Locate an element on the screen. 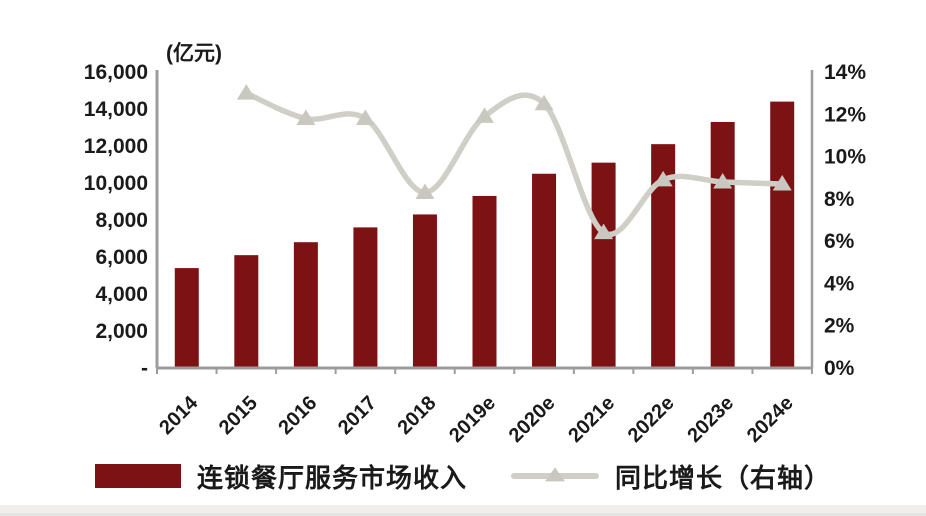 This screenshot has height=516, width=926. x-axis-label-2021e: 2021e is located at coordinates (591, 419).